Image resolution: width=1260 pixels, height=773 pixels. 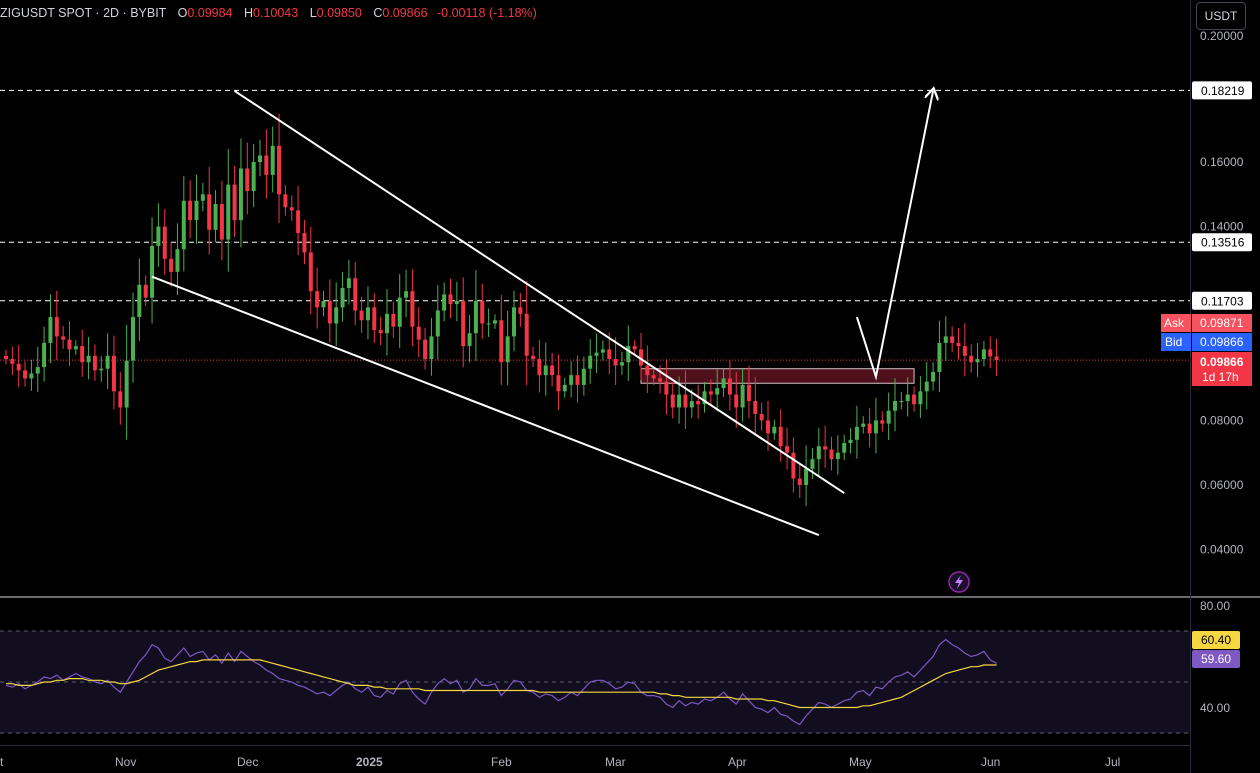 I want to click on rsi-axis: 80.00 40.00, so click(x=1215, y=657).